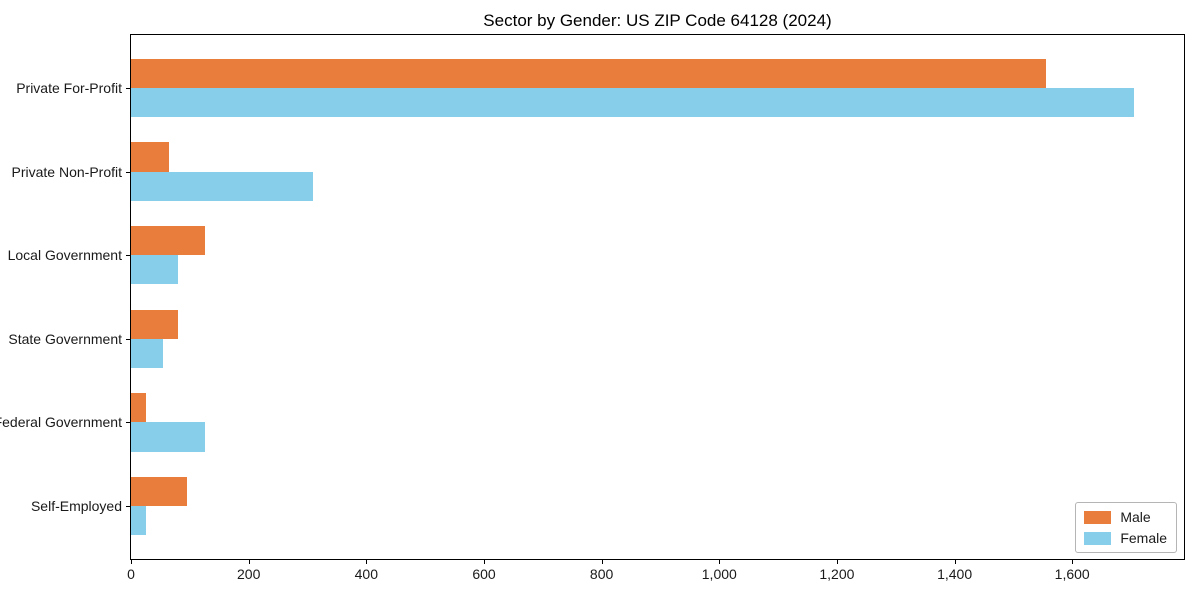 The height and width of the screenshot is (600, 1200). Describe the element at coordinates (1135, 517) in the screenshot. I see `legend-label-male: Male` at that location.